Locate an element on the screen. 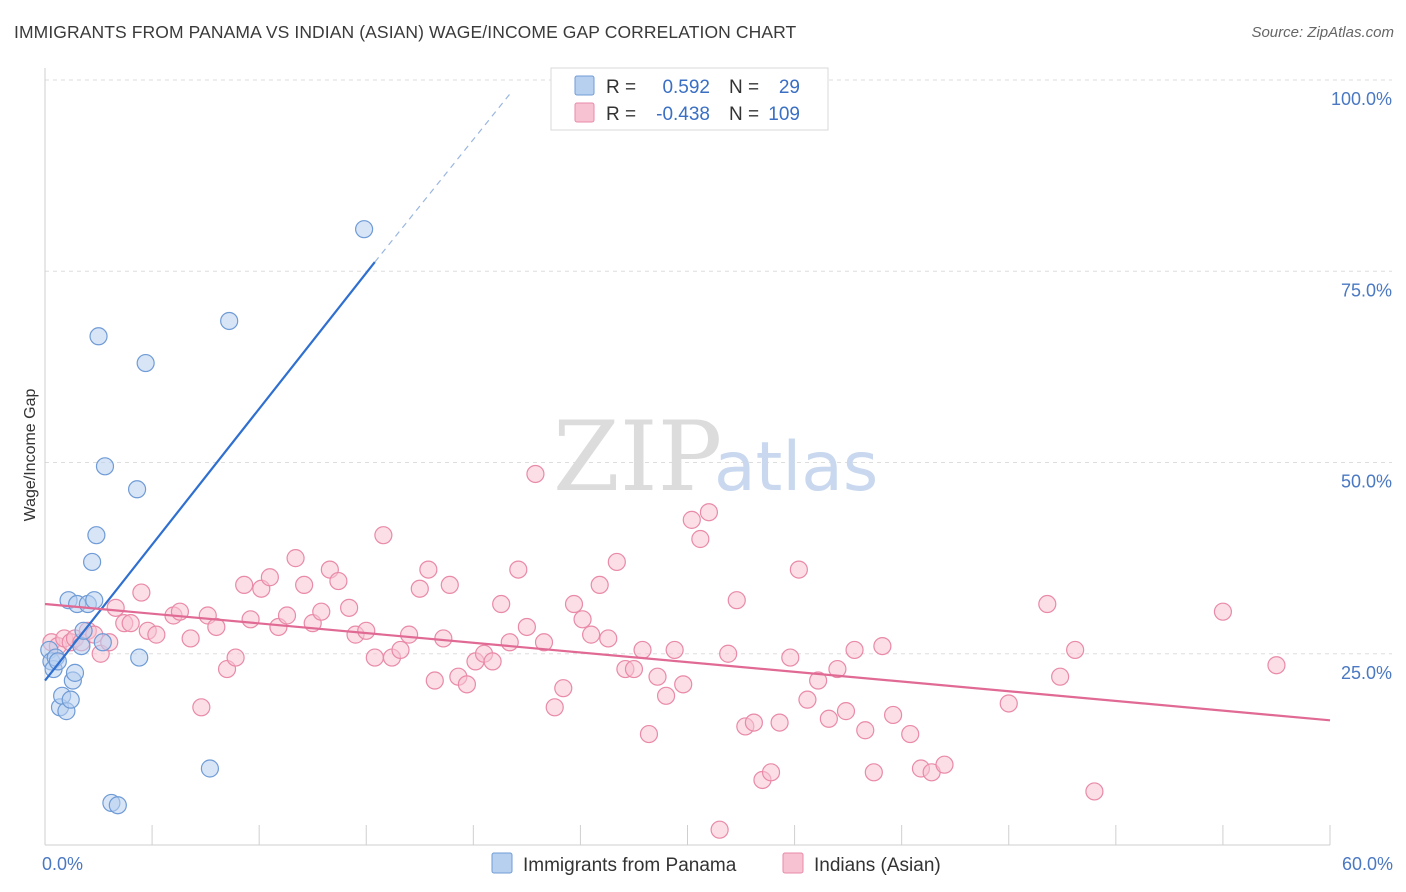  y-tick-label-50: 50.0% is located at coordinates (1366, 482).